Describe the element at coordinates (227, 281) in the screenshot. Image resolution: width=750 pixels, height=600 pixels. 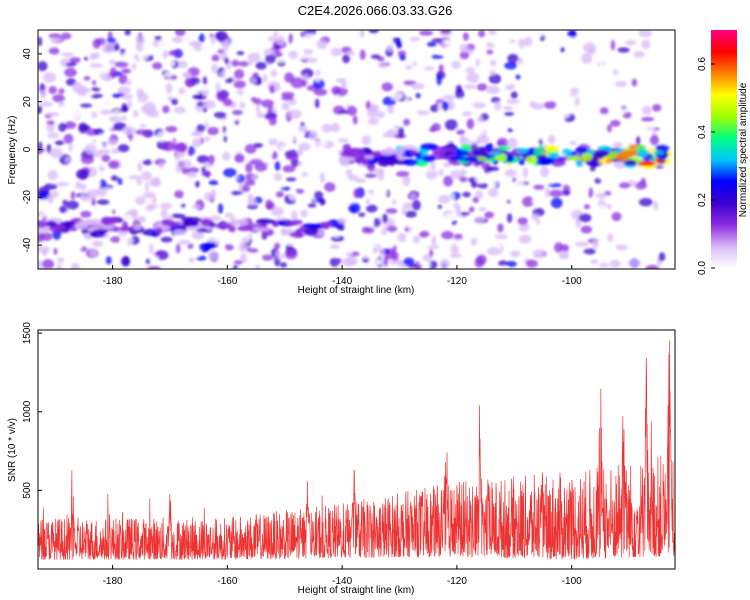
I see `x-tick-label: -160` at that location.